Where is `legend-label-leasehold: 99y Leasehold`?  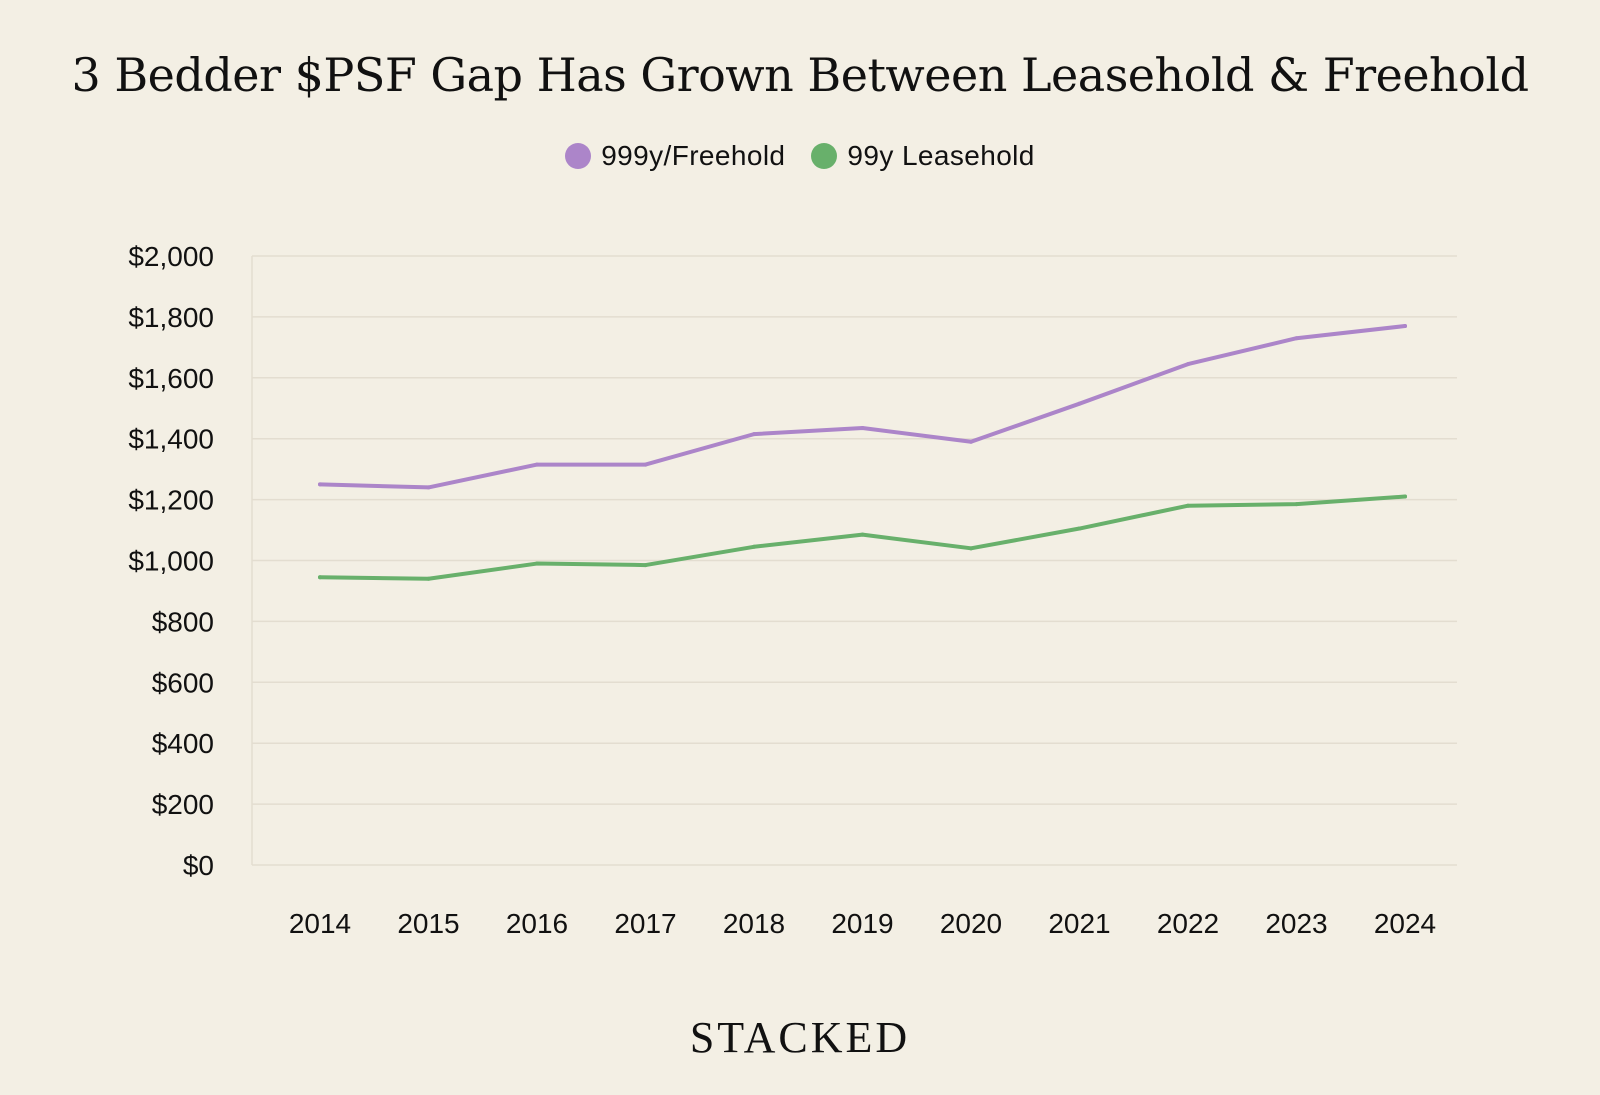 legend-label-leasehold: 99y Leasehold is located at coordinates (941, 155).